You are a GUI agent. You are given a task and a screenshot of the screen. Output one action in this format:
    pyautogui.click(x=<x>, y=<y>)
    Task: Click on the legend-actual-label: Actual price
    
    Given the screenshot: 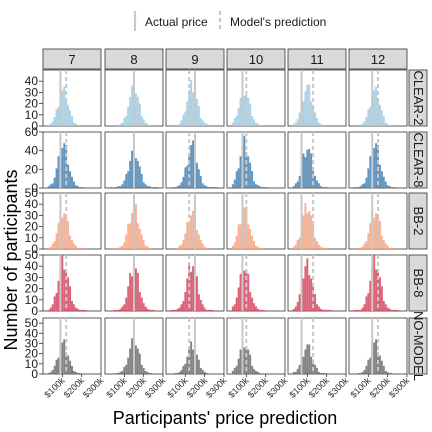 What is the action you would take?
    pyautogui.click(x=176, y=22)
    